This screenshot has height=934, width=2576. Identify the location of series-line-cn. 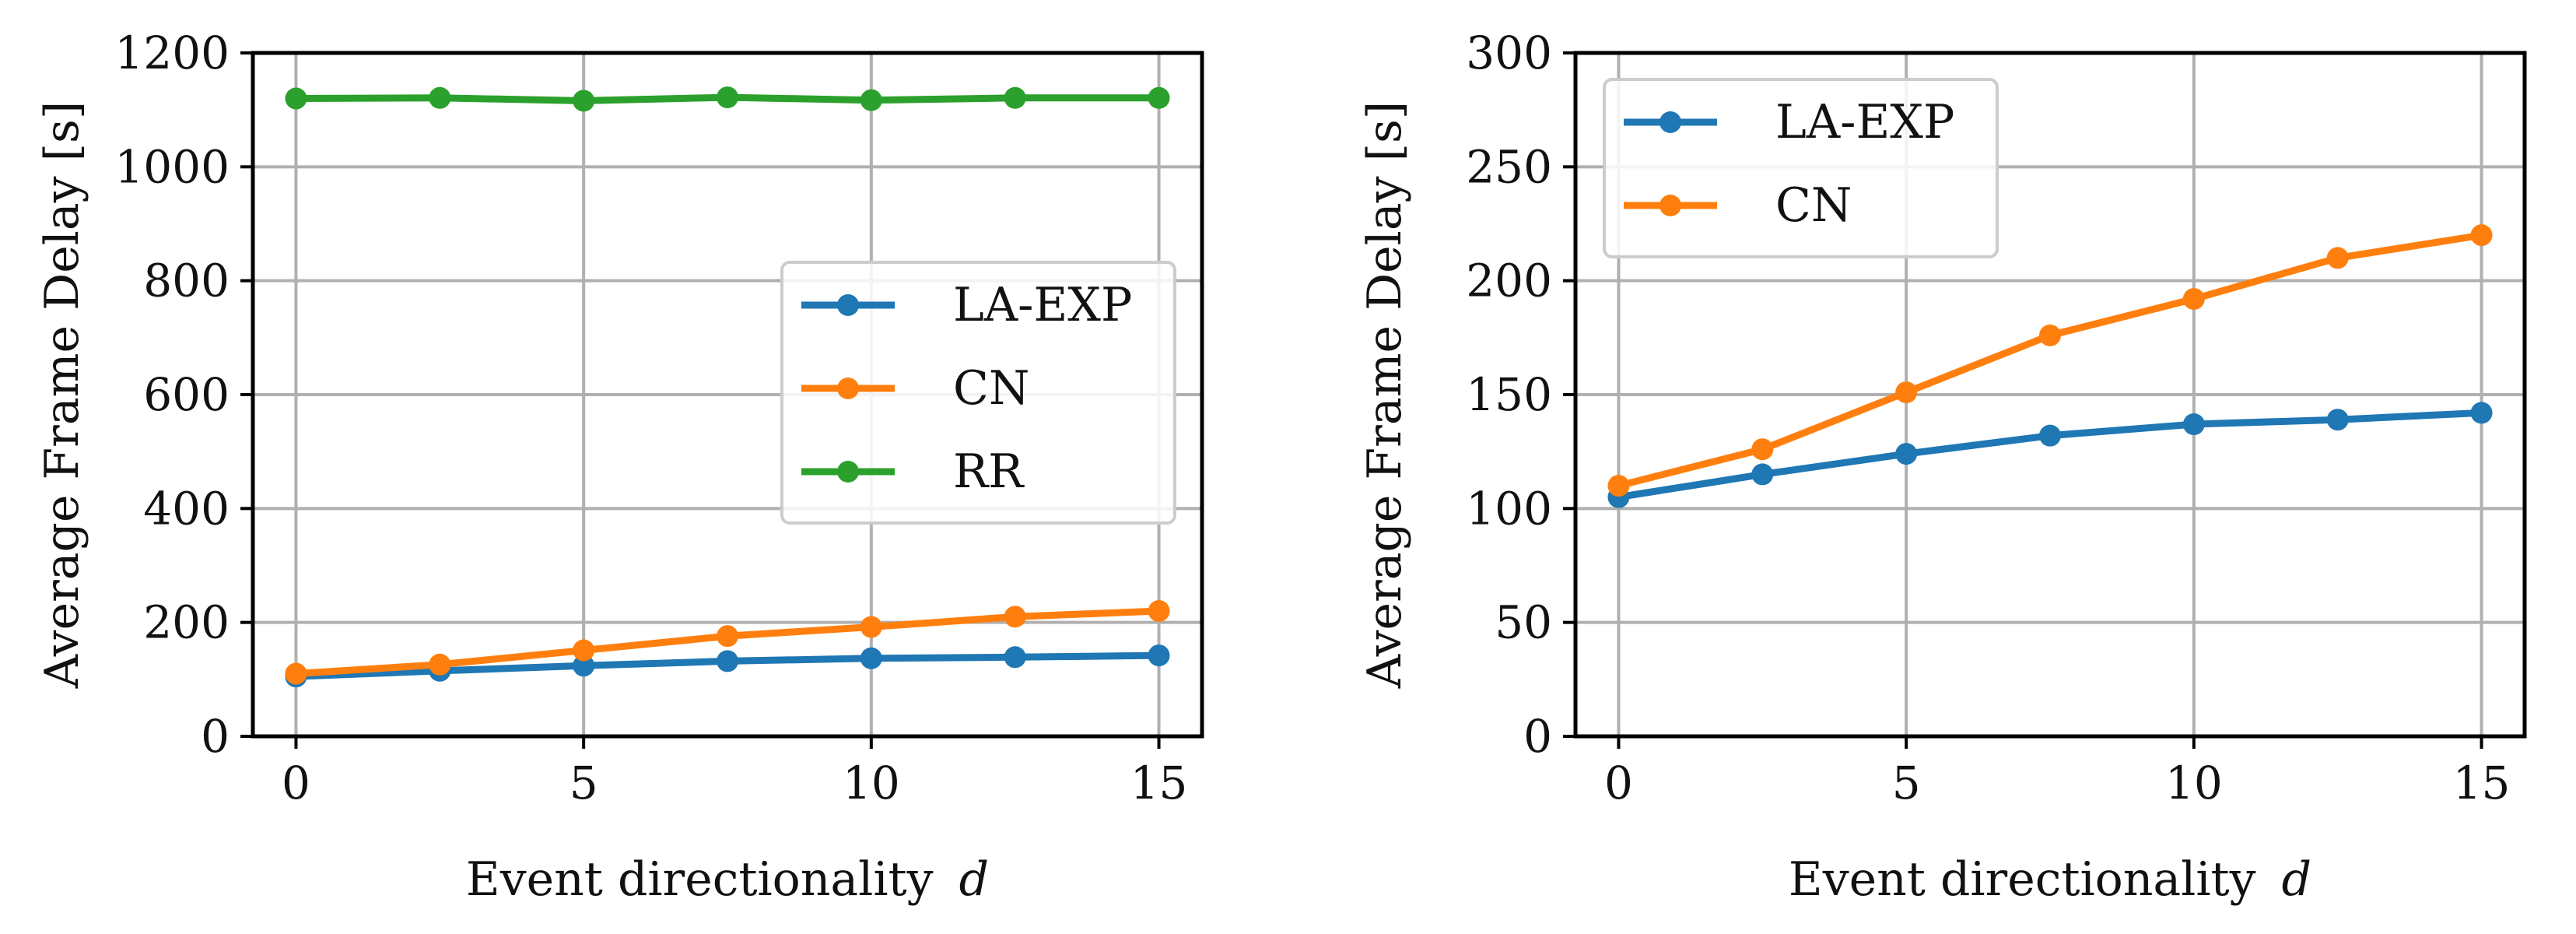
(2050, 360).